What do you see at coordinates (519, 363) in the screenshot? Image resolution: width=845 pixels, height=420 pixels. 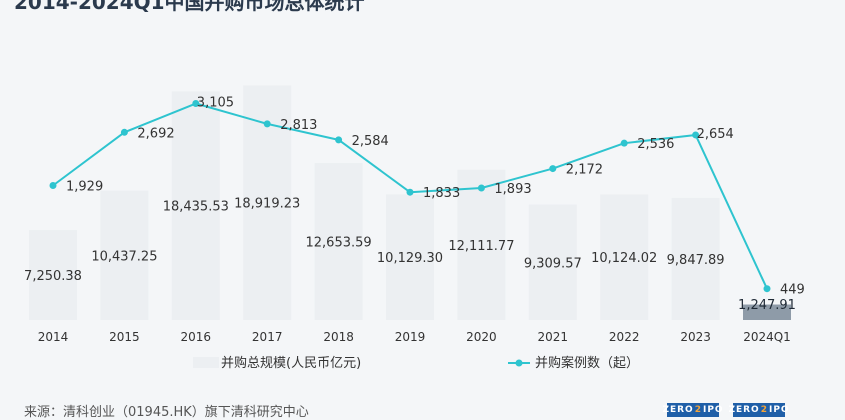 I see `legend-swatch-marker` at bounding box center [519, 363].